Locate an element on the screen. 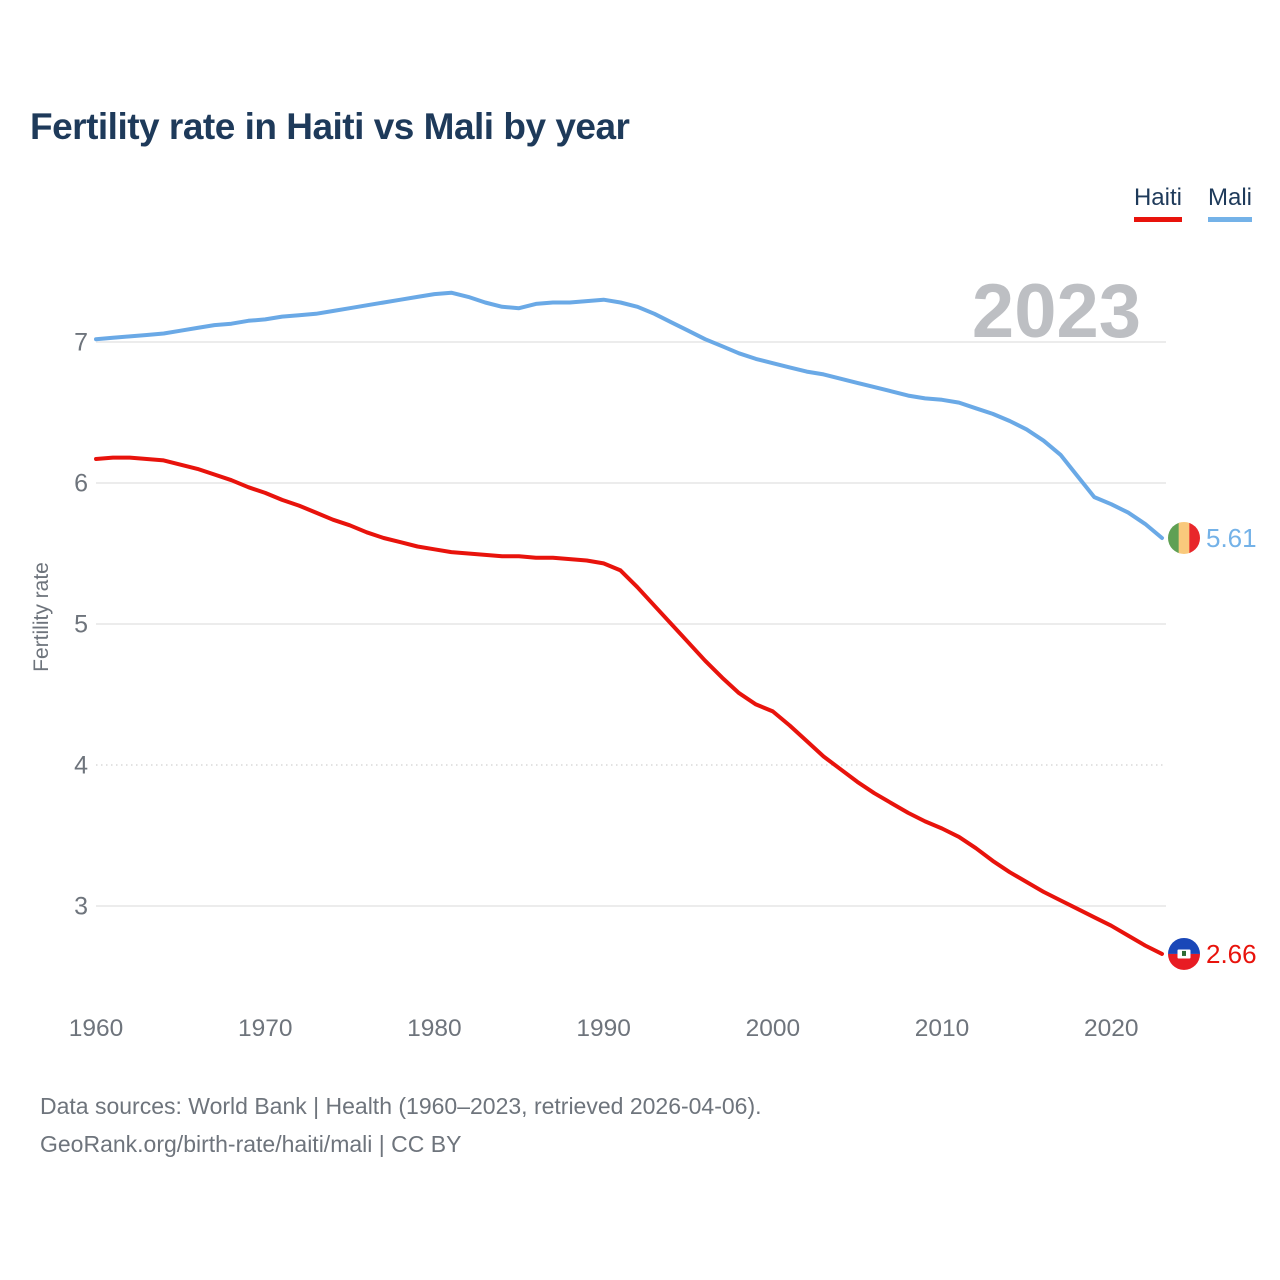 The width and height of the screenshot is (1280, 1280). x-tick-1980: 1980 is located at coordinates (434, 1028).